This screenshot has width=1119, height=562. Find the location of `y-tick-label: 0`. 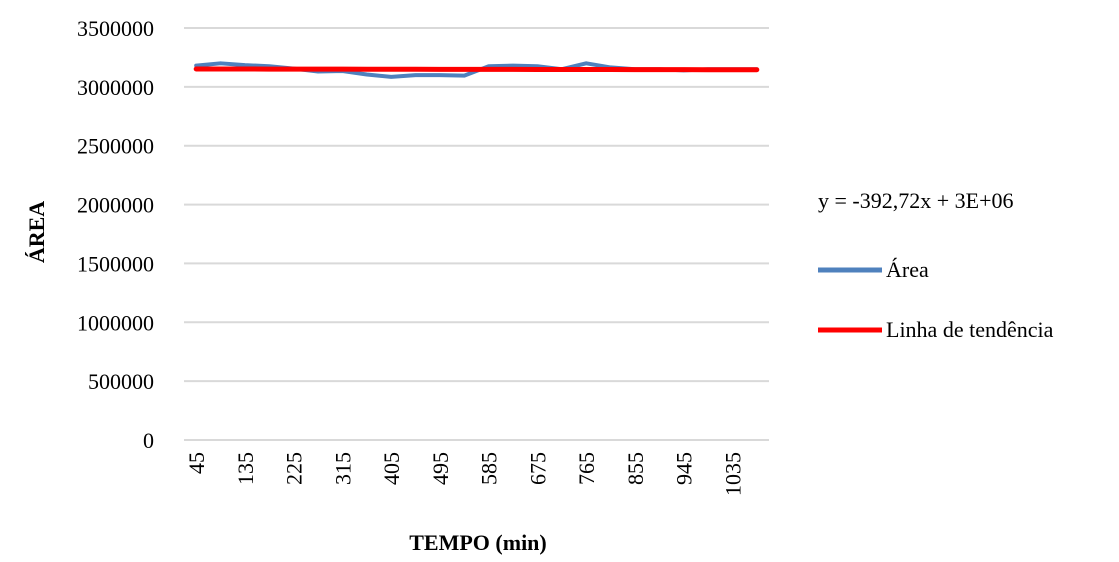

y-tick-label: 0 is located at coordinates (148, 440).